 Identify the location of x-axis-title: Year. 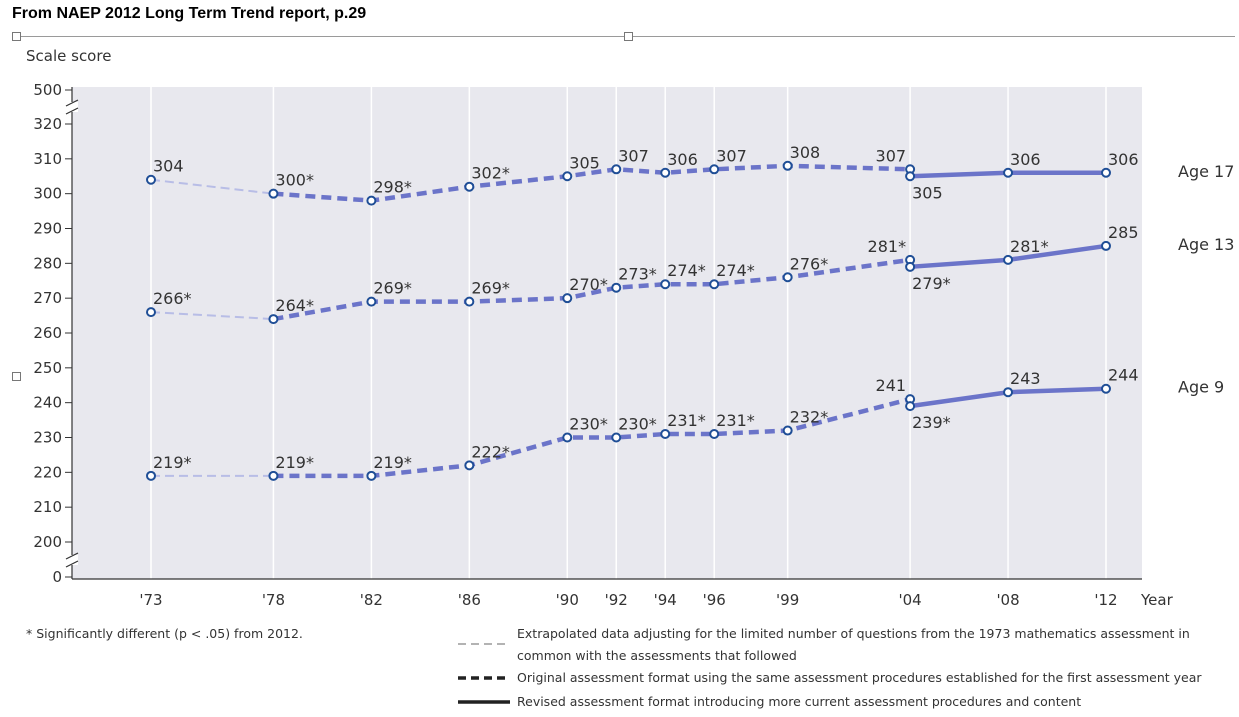
(1157, 600).